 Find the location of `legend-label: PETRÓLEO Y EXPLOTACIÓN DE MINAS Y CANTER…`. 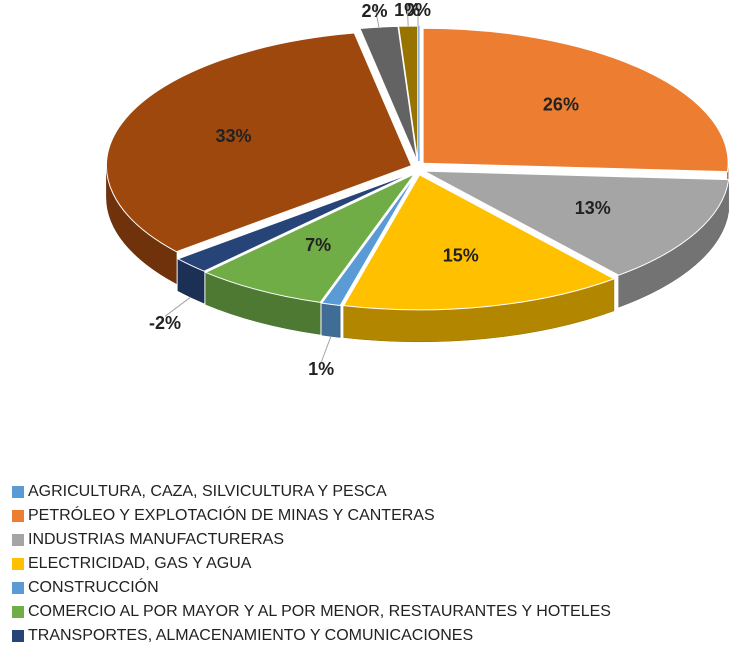

legend-label: PETRÓLEO Y EXPLOTACIÓN DE MINAS Y CANTER… is located at coordinates (231, 514).